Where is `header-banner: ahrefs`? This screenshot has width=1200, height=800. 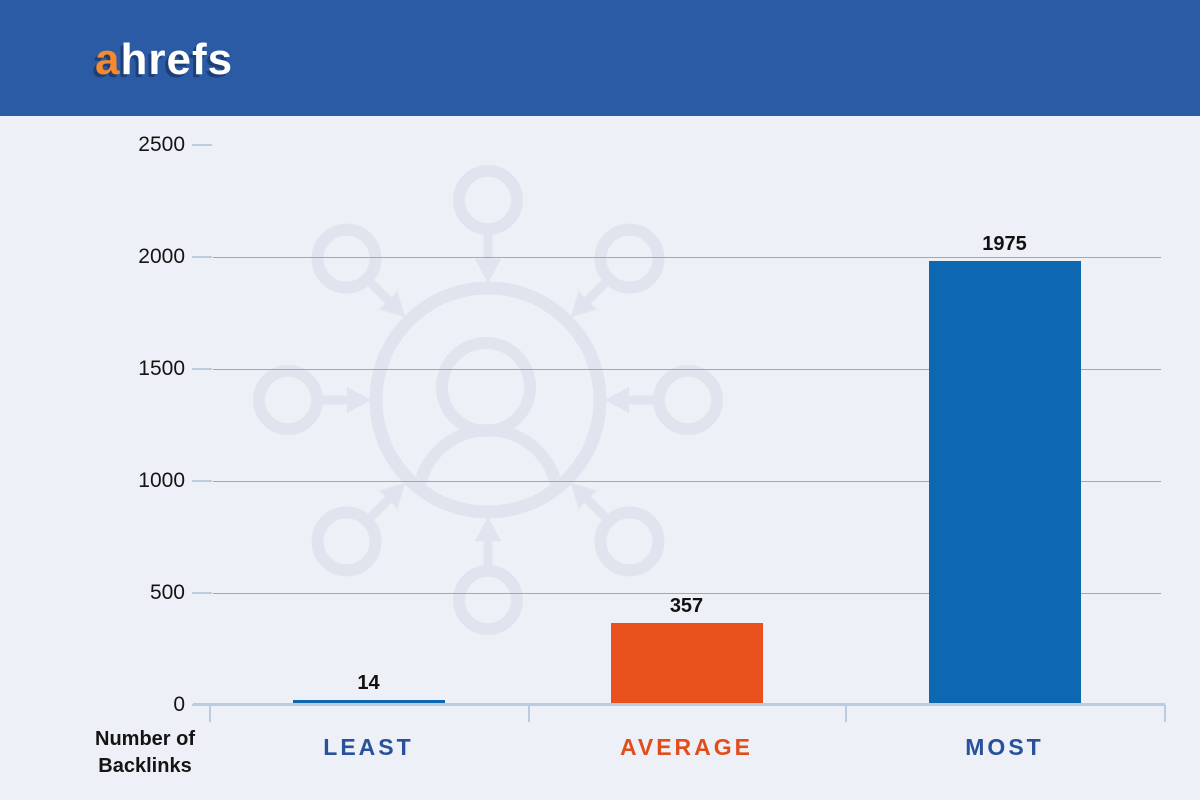 header-banner: ahrefs is located at coordinates (600, 58).